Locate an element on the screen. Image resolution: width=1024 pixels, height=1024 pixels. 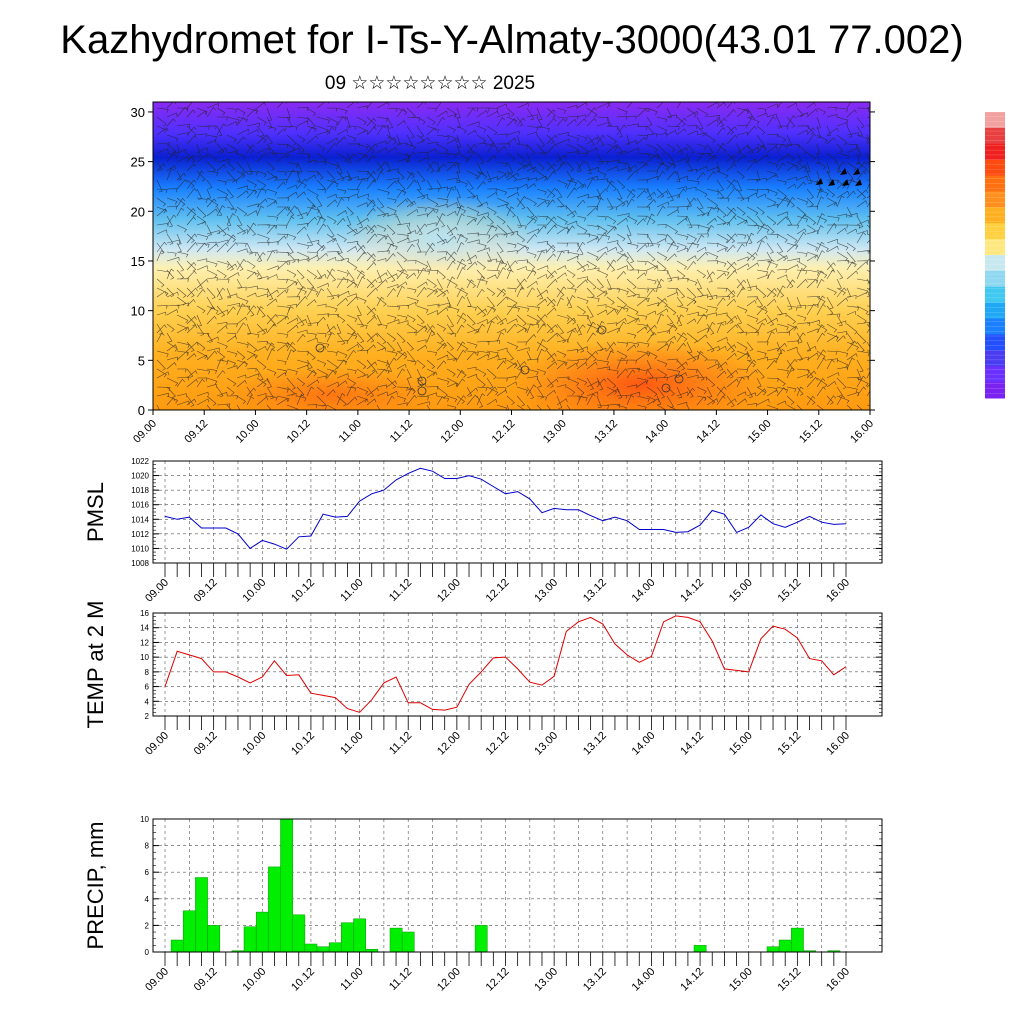
x-tick-label: 10.12 is located at coordinates (303, 980).